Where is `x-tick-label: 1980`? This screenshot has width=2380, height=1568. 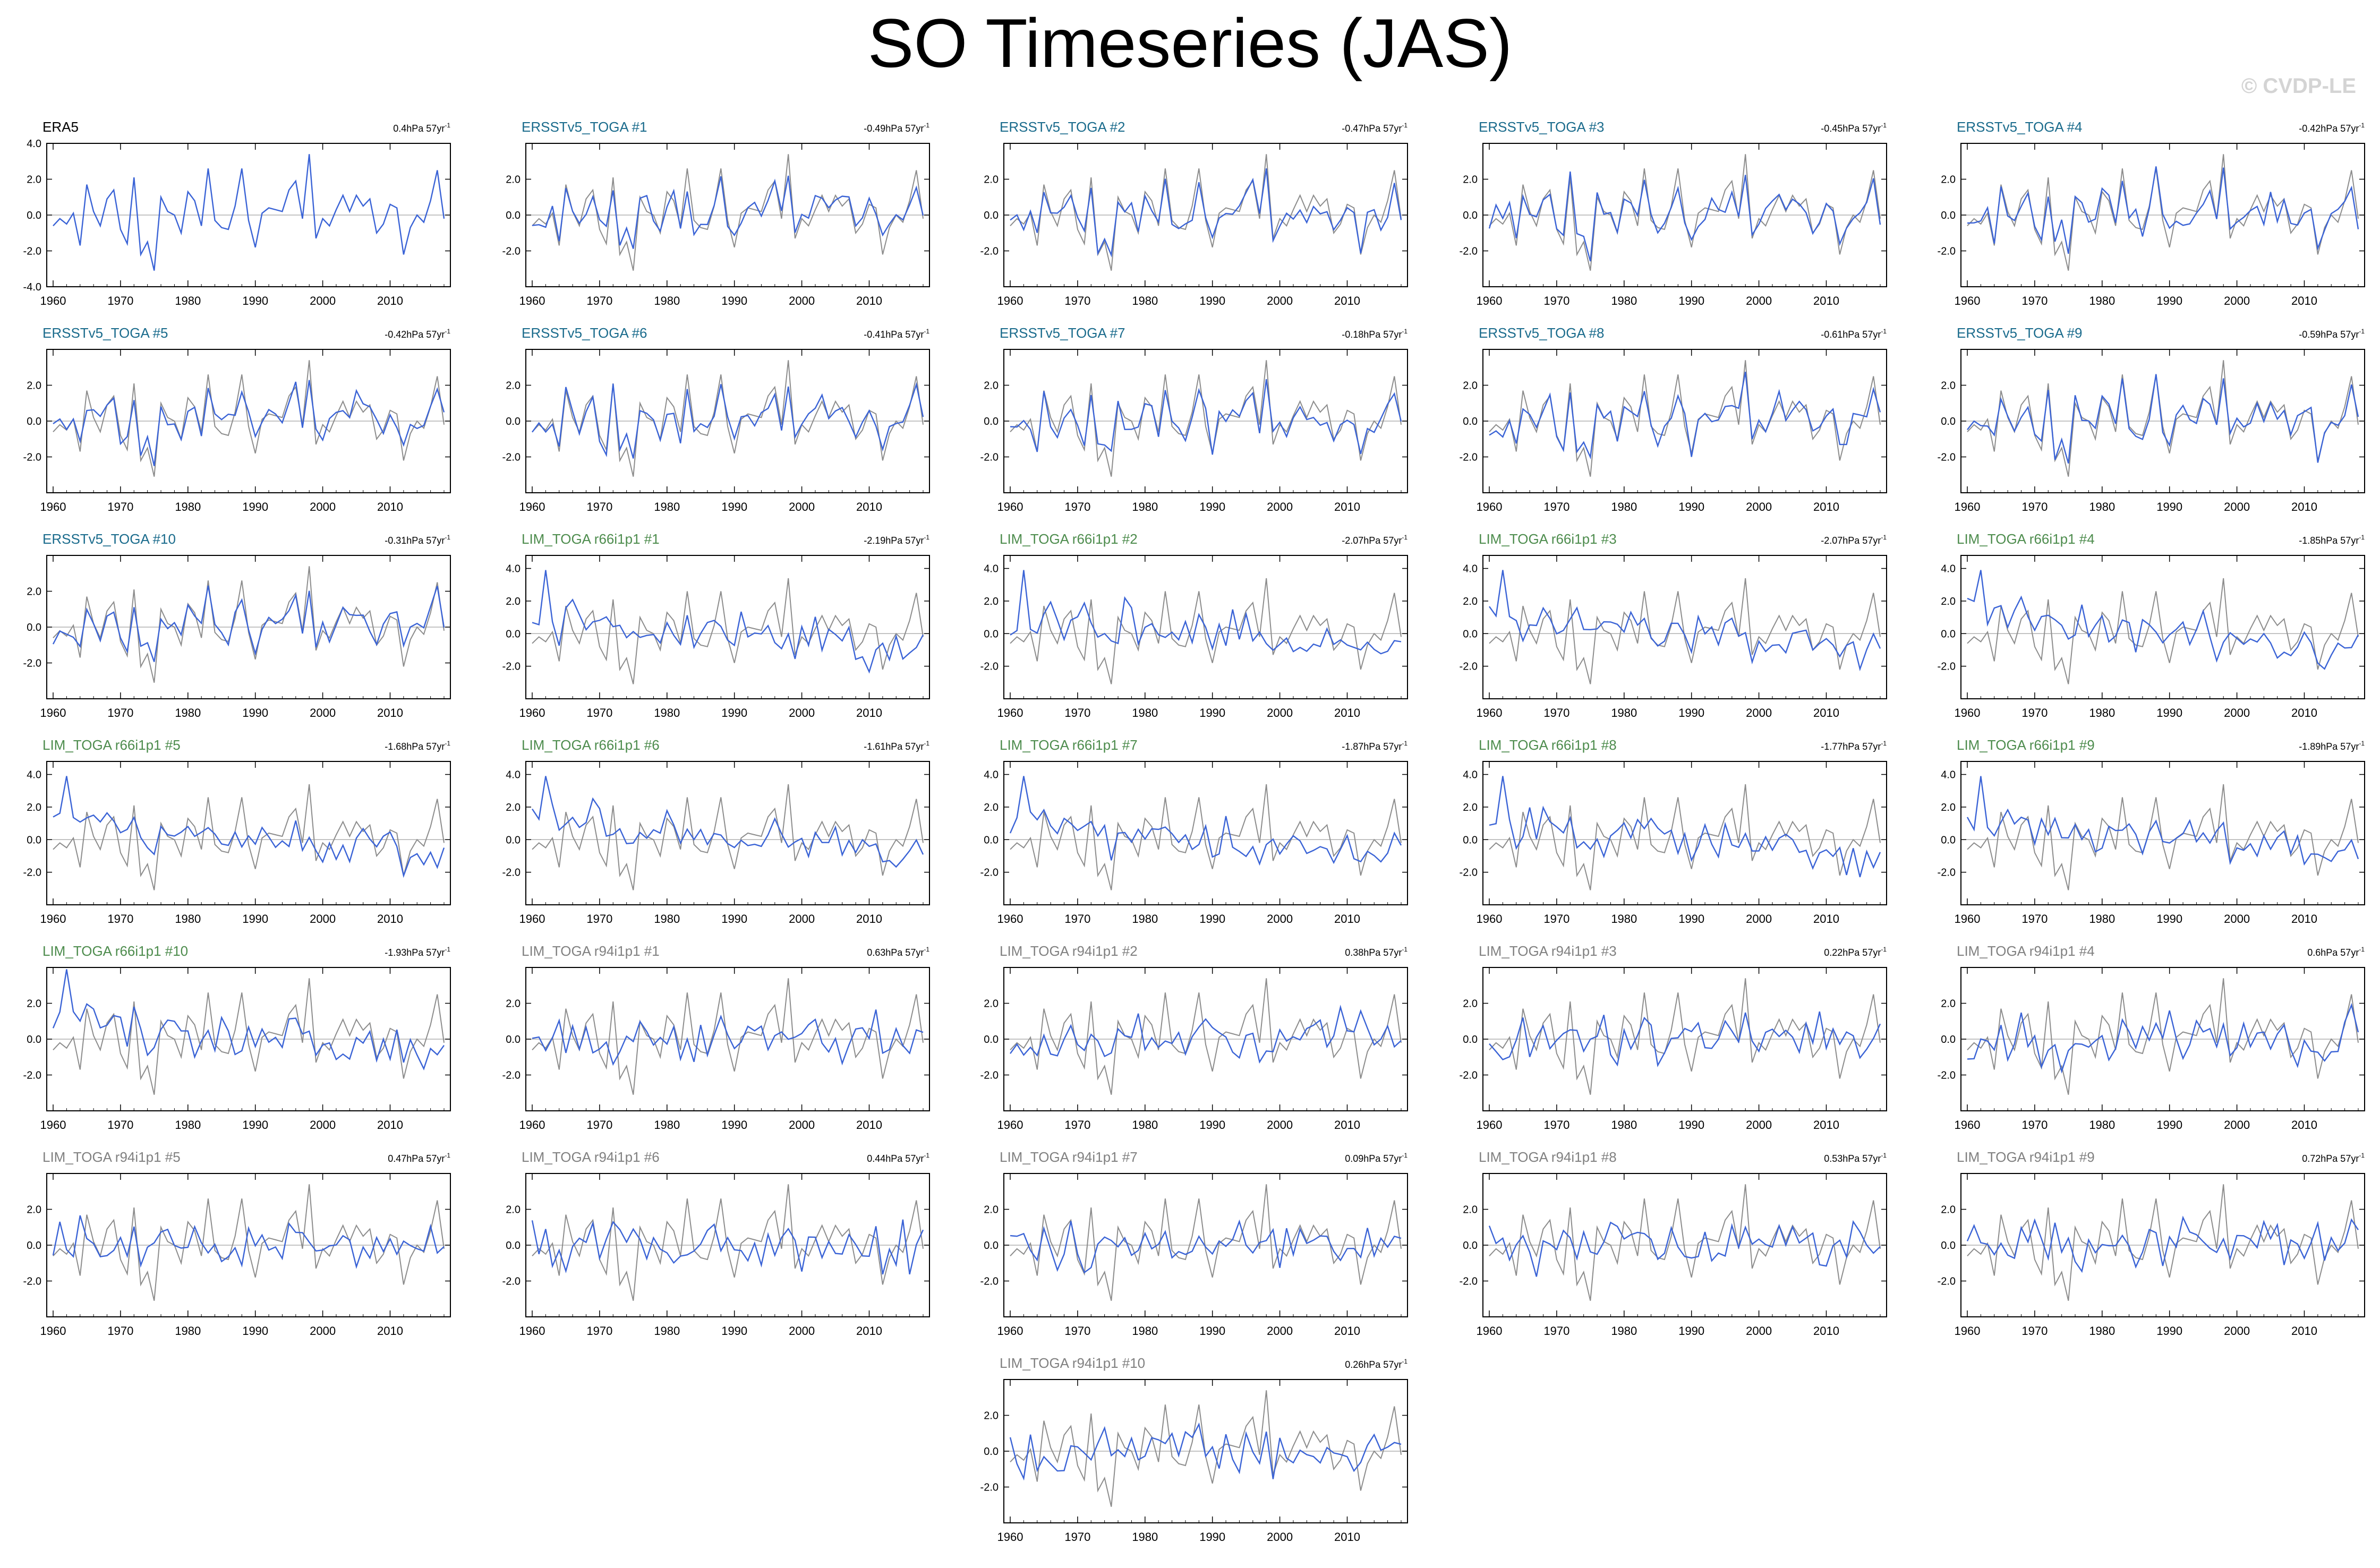
x-tick-label: 1980 is located at coordinates (188, 300).